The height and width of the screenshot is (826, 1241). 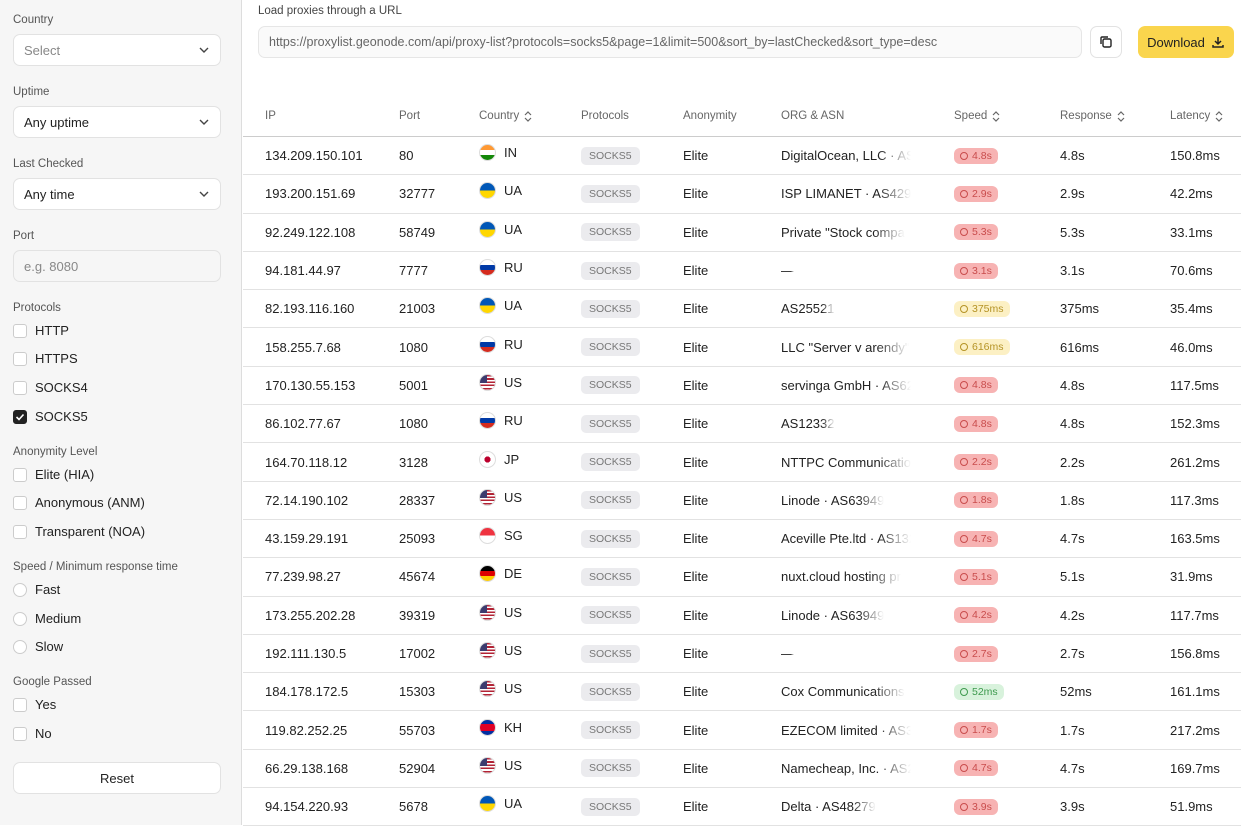 I want to click on speed-badge: 5.3s, so click(x=976, y=232).